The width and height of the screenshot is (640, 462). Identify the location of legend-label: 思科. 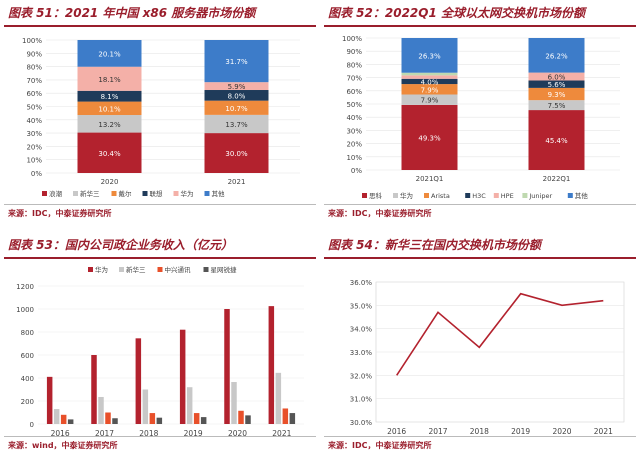
(376, 195).